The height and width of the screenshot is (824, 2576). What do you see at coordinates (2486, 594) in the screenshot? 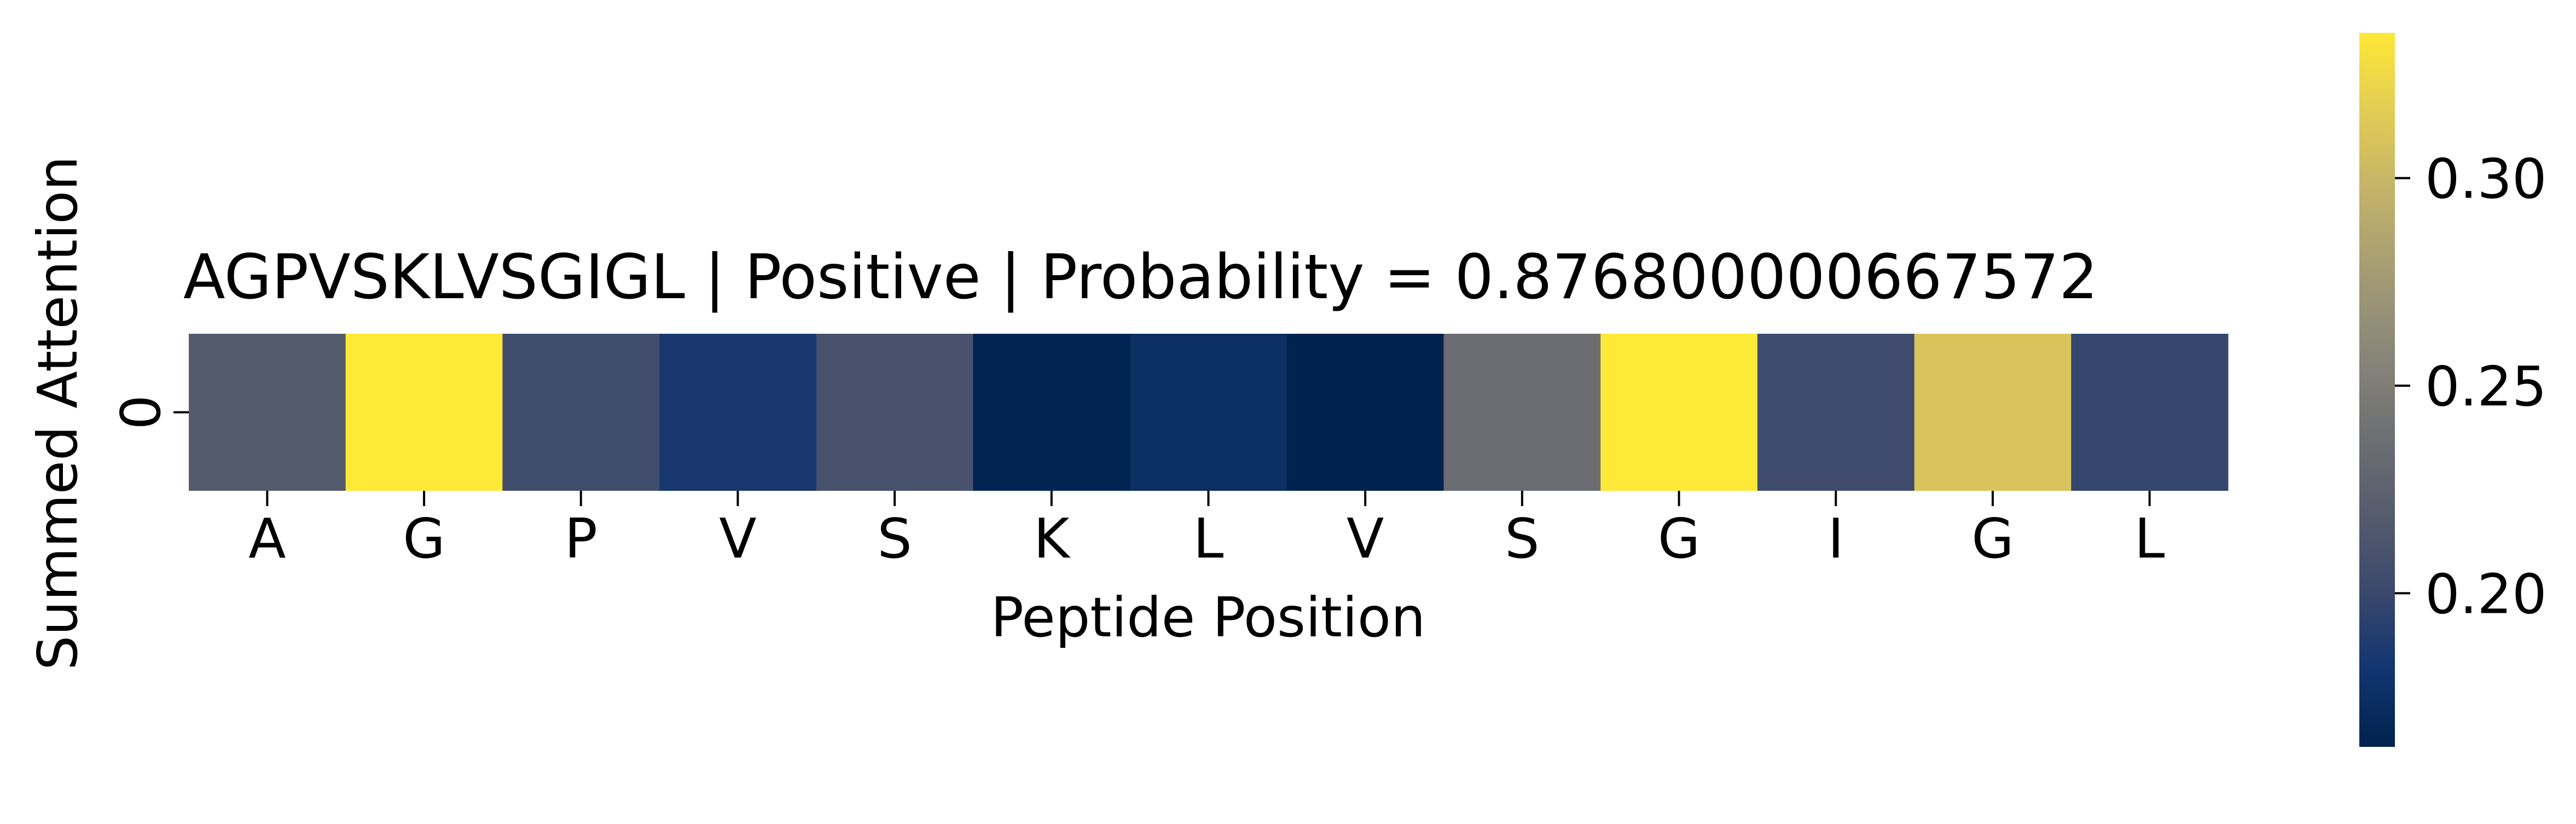
I see `colorbar-tick-label: 0.20` at bounding box center [2486, 594].